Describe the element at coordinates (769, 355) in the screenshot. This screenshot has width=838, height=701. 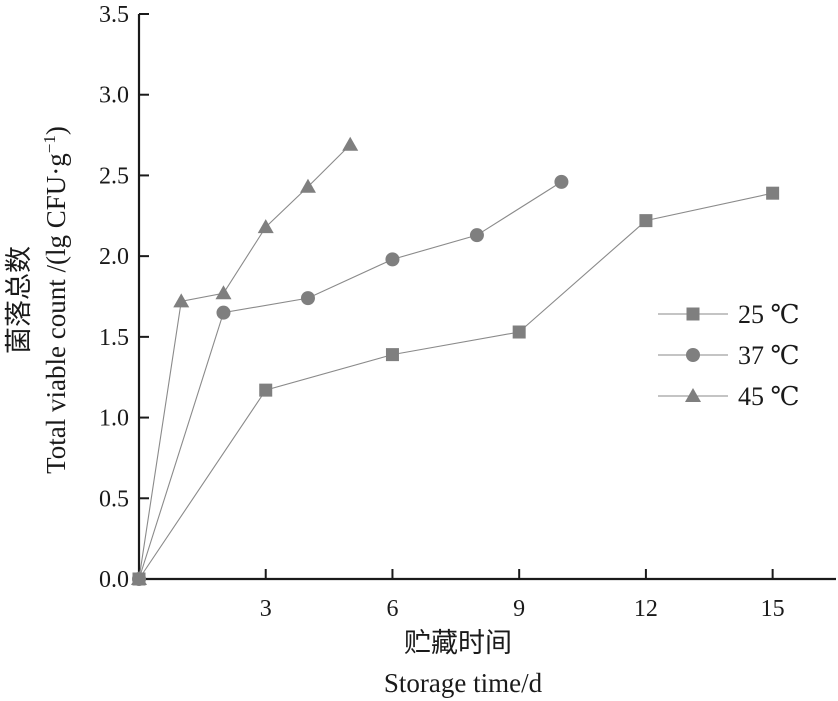
I see `legend-label: 37 ℃` at that location.